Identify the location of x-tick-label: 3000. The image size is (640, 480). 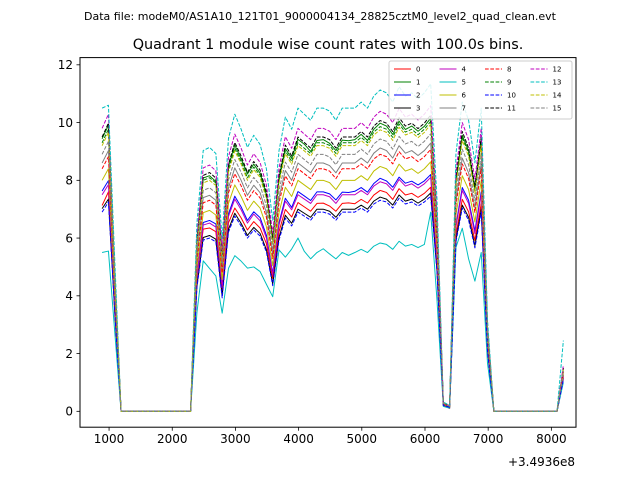
(235, 439).